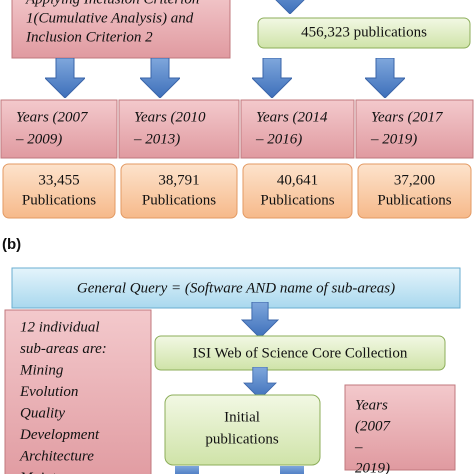 The image size is (474, 474). I want to click on period-years: Years (2014, so click(292, 117).